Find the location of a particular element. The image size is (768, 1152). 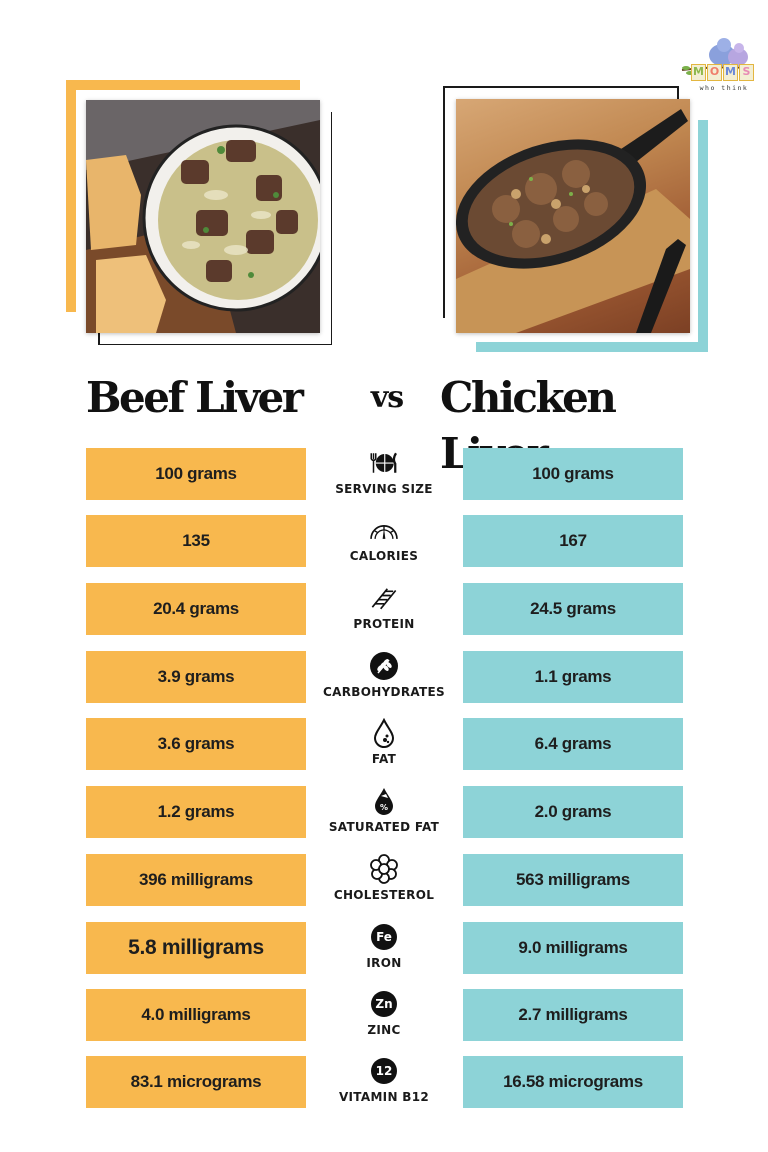

row-zinc: 4.0 milligrams Zn ZINC 2.7 milligrams is located at coordinates (384, 1015).